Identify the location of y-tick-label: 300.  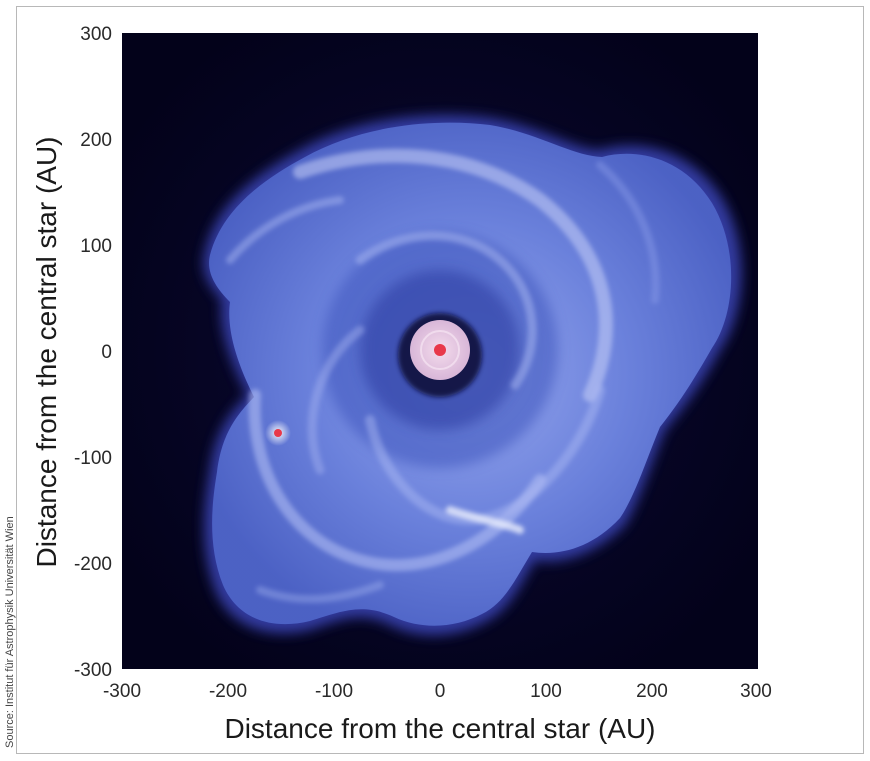
(96, 34).